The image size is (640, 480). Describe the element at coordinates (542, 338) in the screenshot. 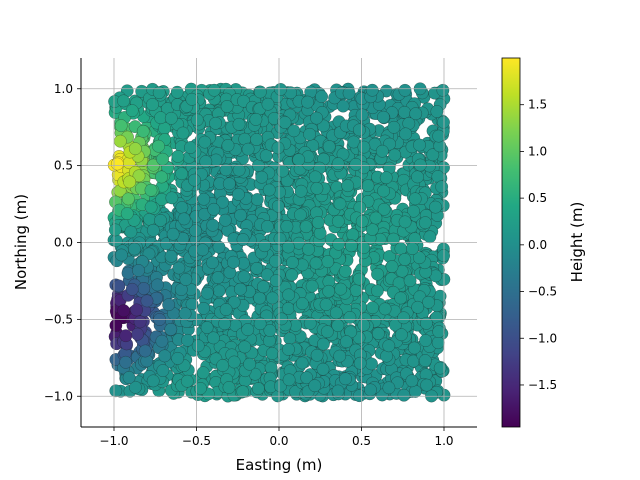

I see `colorbar-tick-label: −1.0` at that location.